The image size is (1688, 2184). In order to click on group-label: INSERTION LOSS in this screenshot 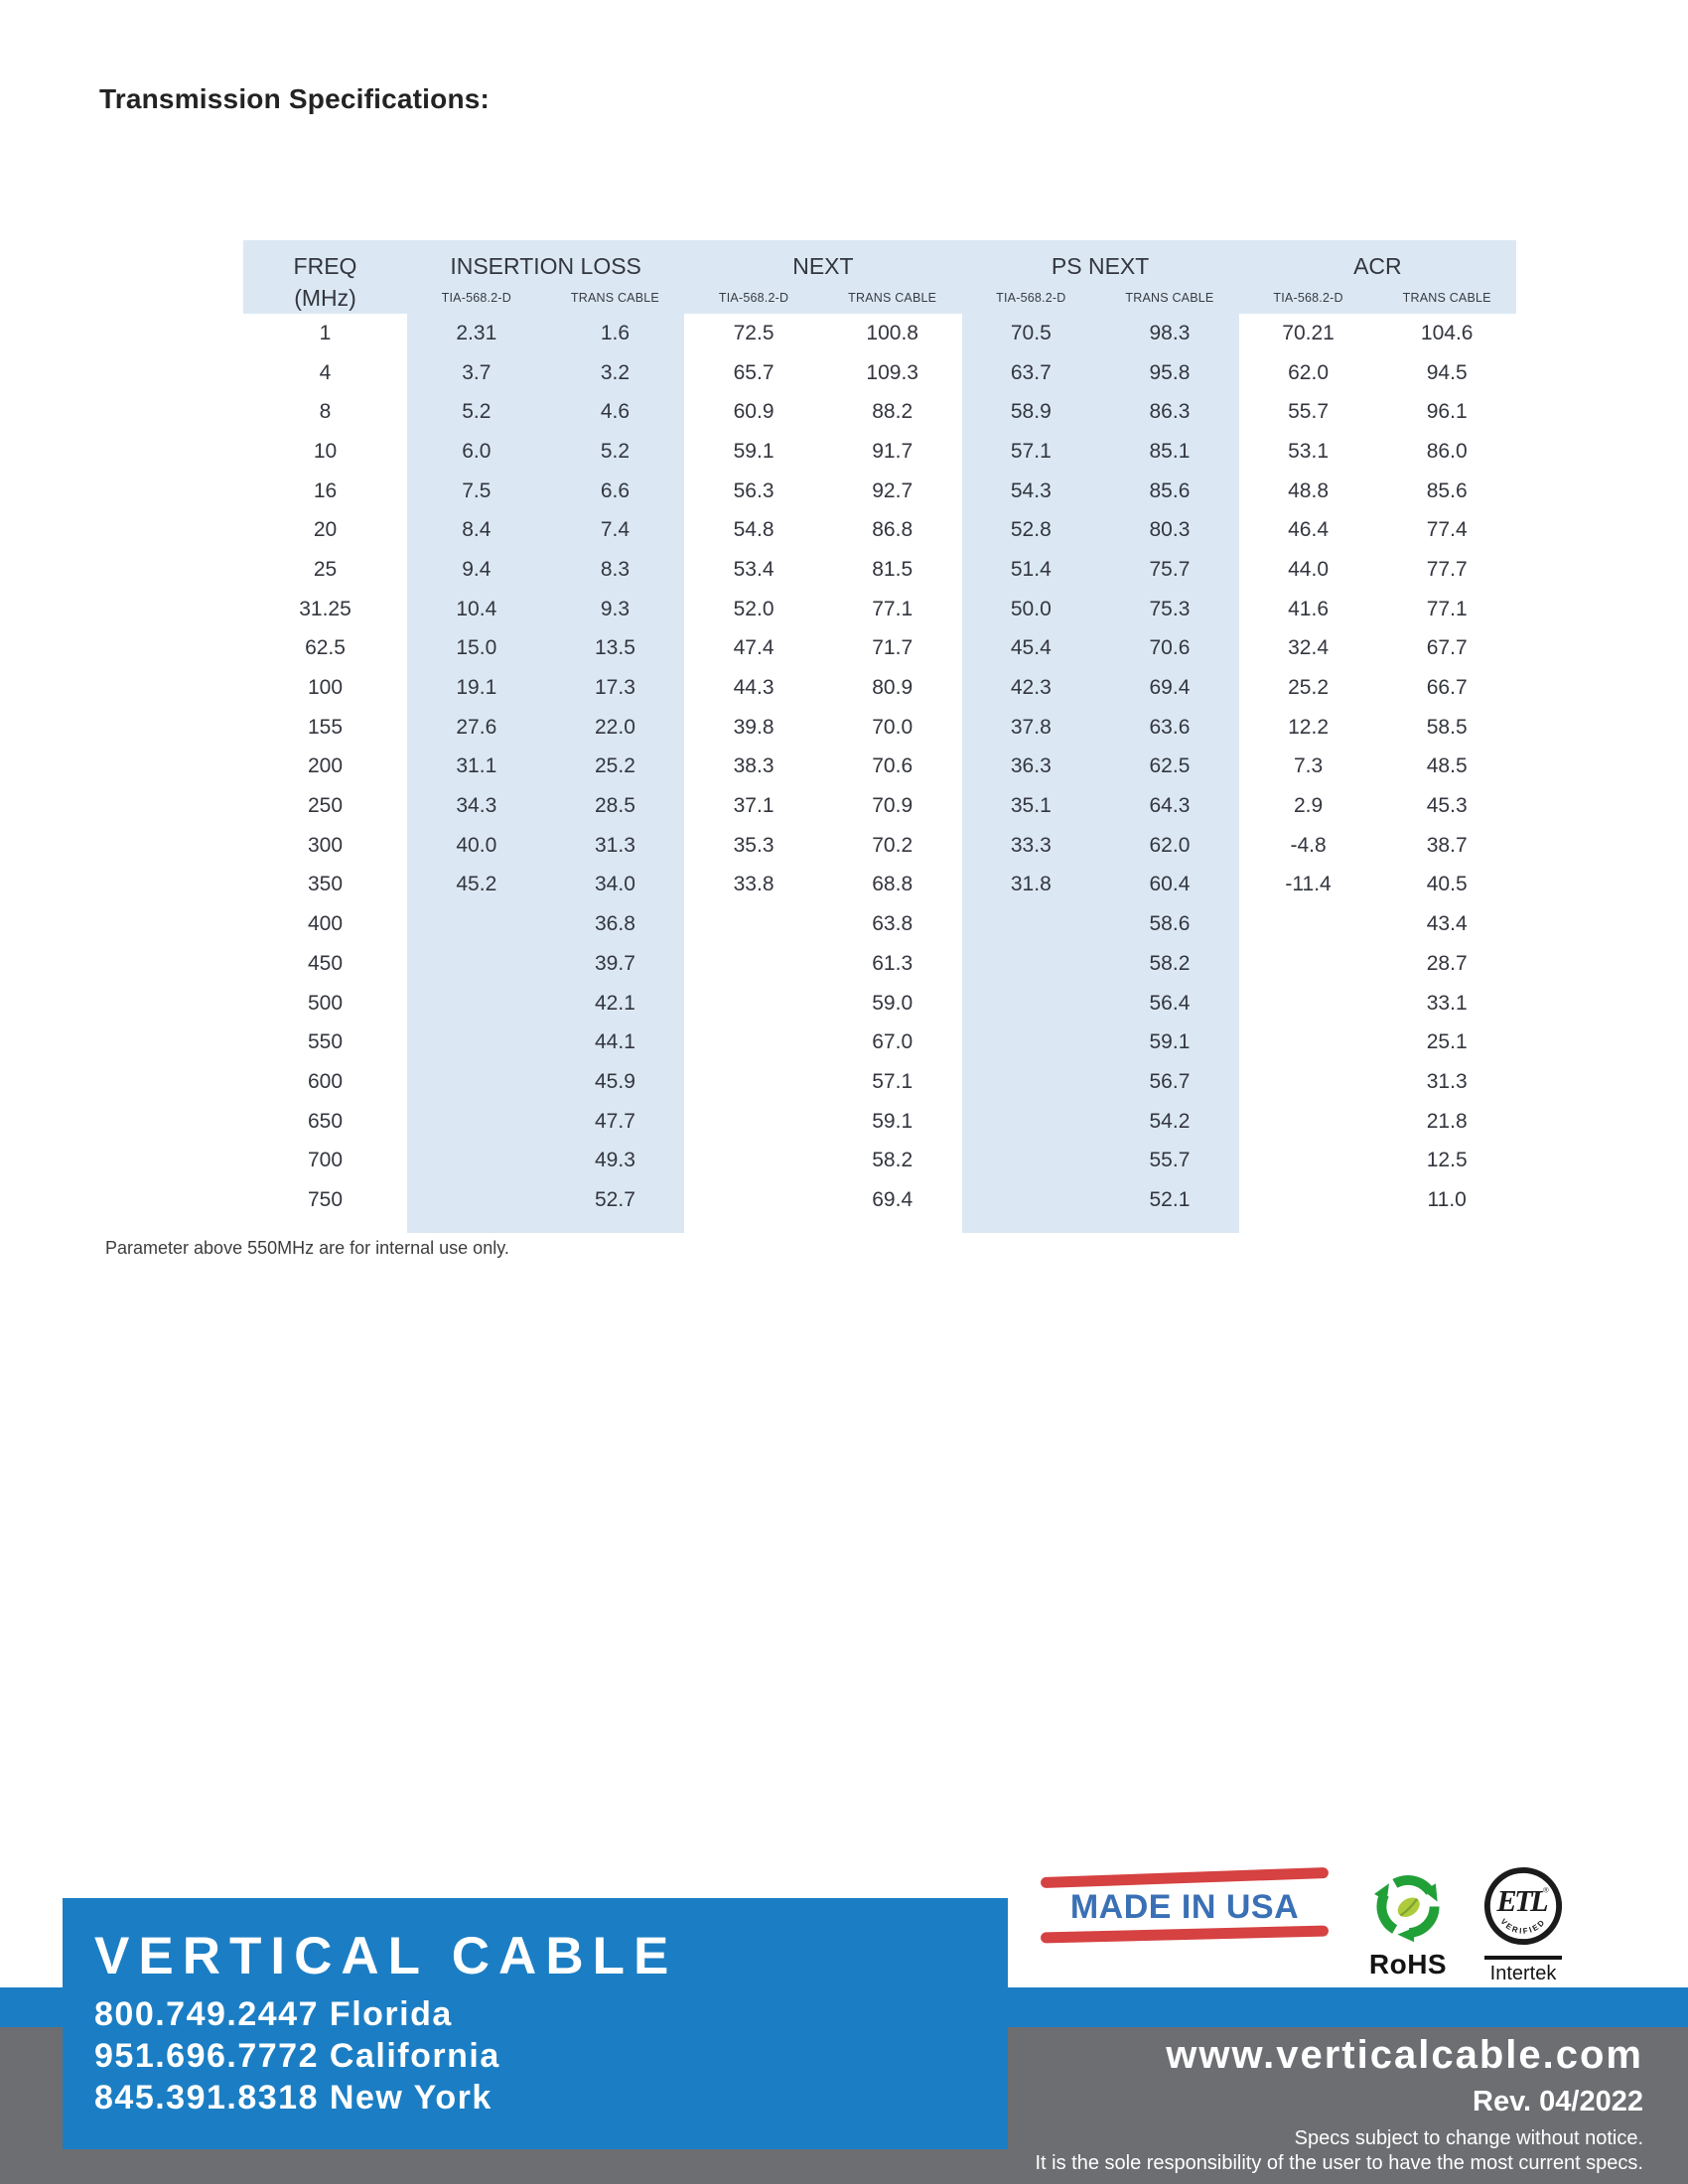, I will do `click(545, 266)`.